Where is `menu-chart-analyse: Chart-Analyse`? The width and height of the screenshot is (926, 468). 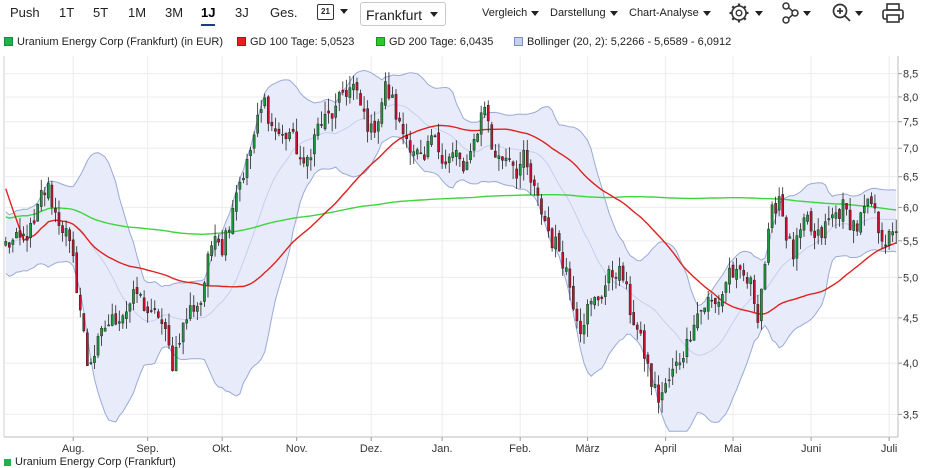 menu-chart-analyse: Chart-Analyse is located at coordinates (670, 13).